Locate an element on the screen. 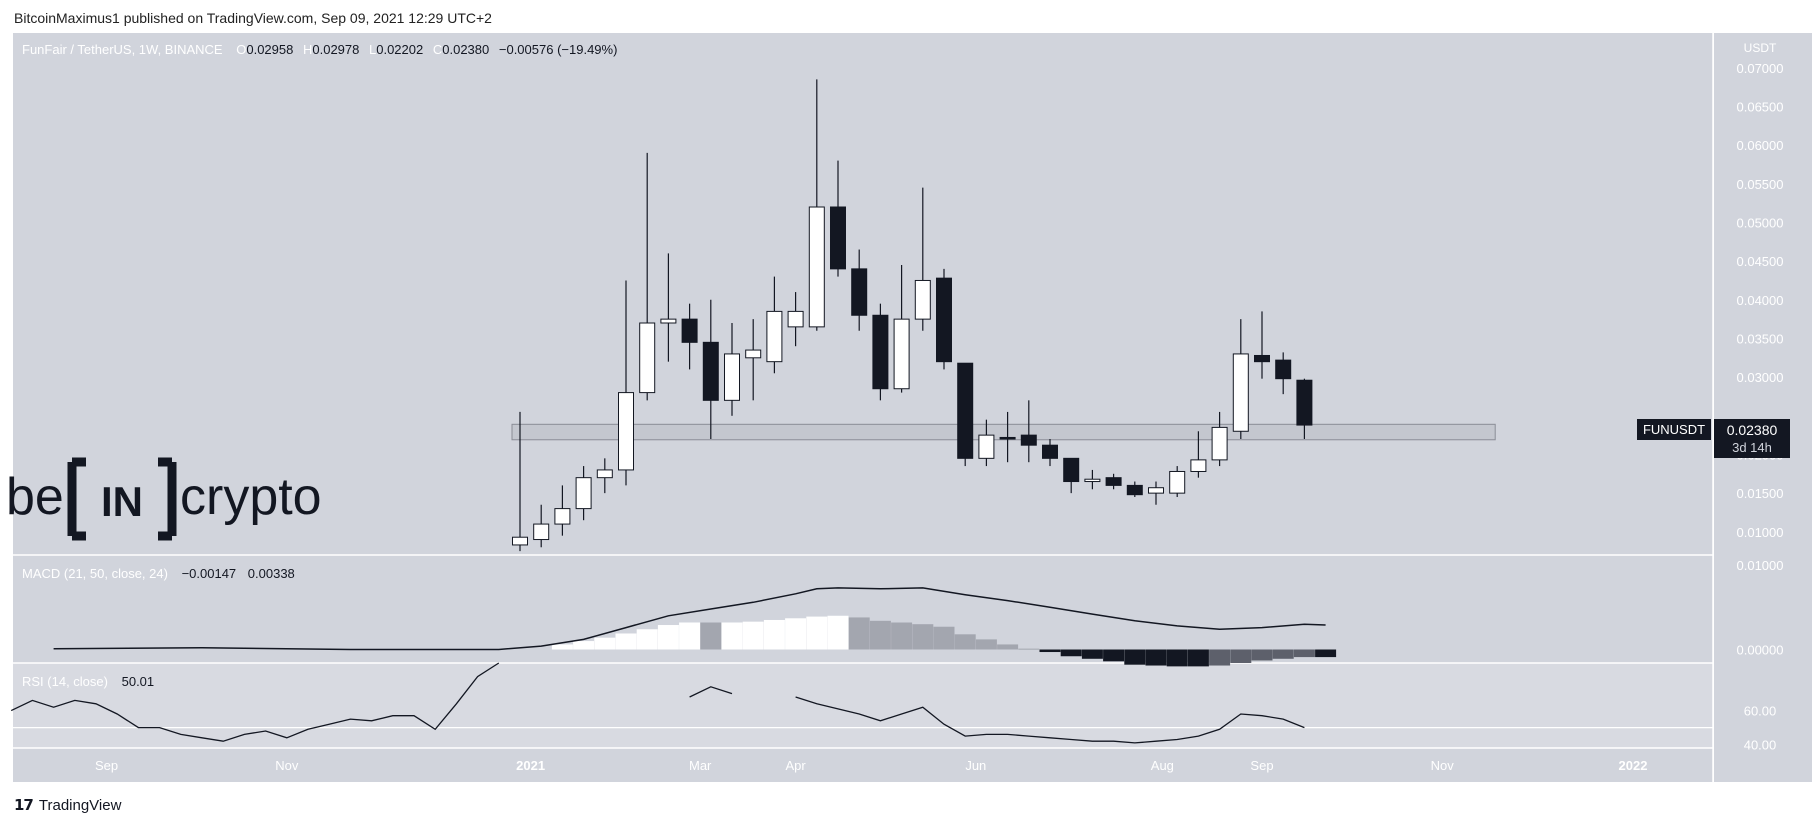 The height and width of the screenshot is (827, 1813). watermark-in: IN is located at coordinates (122, 501).